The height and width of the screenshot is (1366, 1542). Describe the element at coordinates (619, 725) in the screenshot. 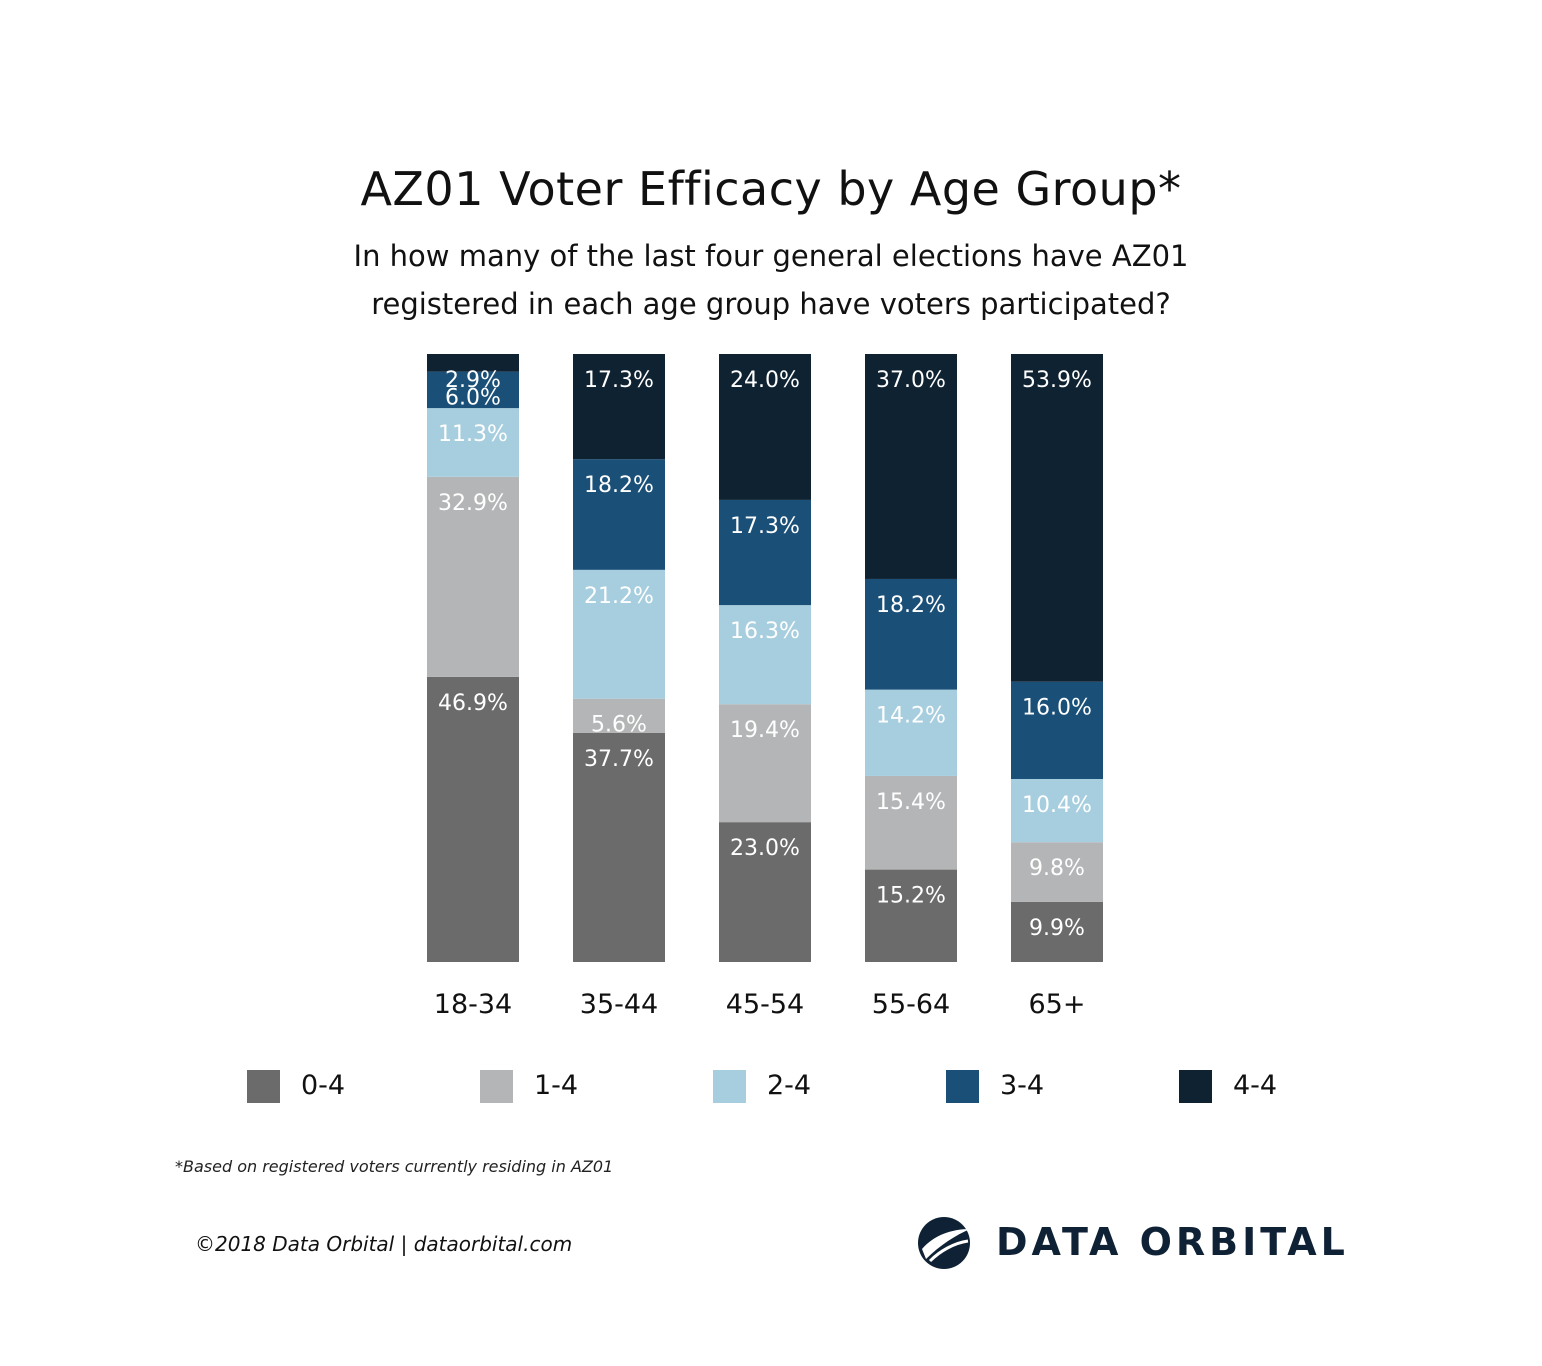

I see `data-label-35-44-1-4: 5.6%` at that location.